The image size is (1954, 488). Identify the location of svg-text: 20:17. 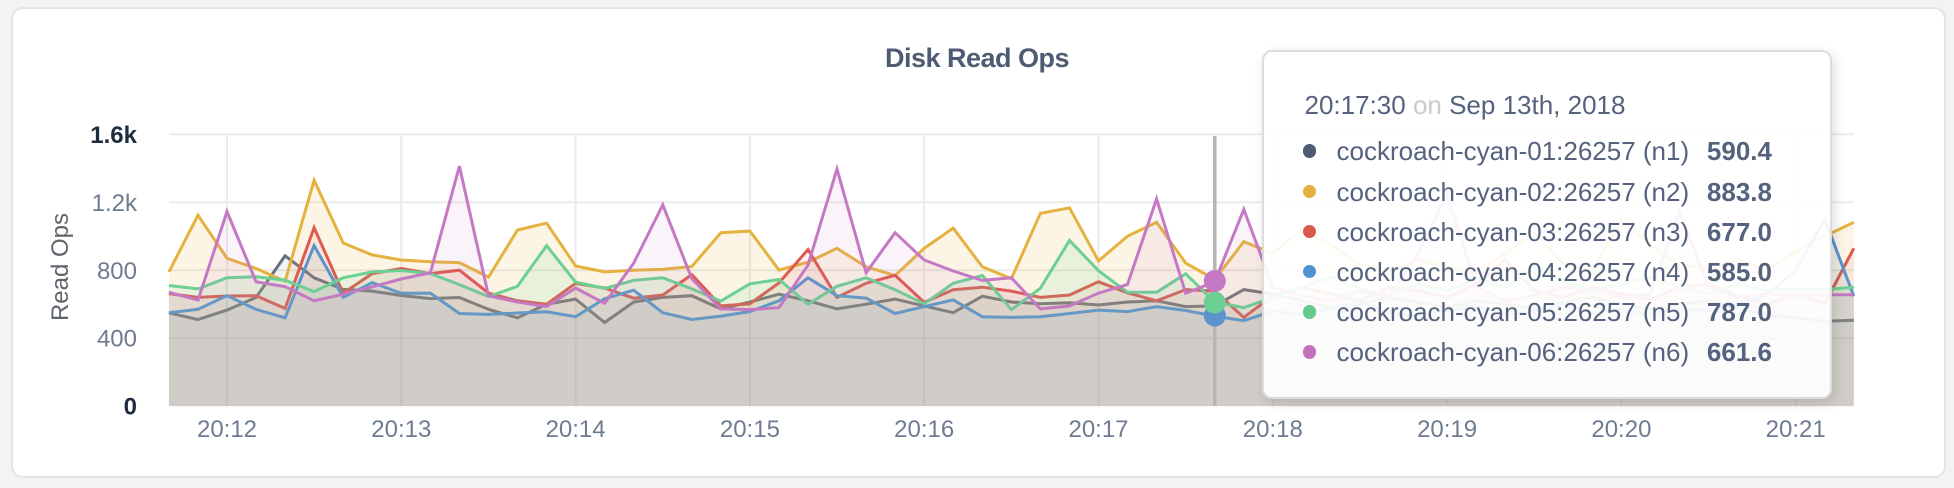
(1098, 429).